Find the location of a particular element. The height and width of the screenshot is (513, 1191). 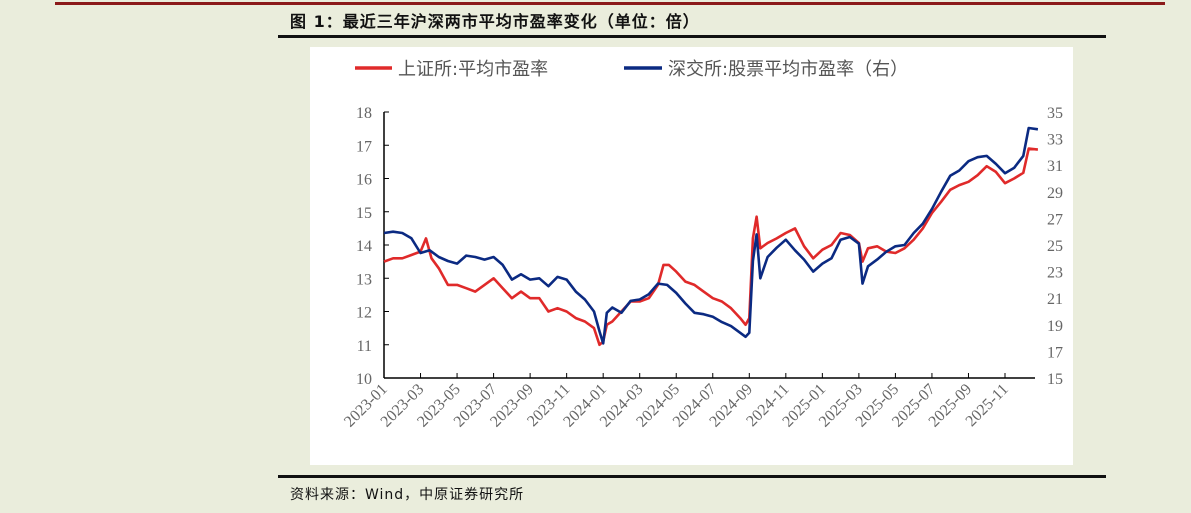

left-tick-label: 11 is located at coordinates (364, 346).